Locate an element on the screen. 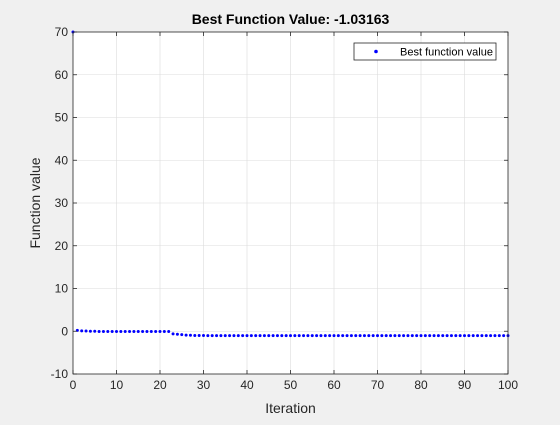 The width and height of the screenshot is (560, 425). legend-box is located at coordinates (425, 51).